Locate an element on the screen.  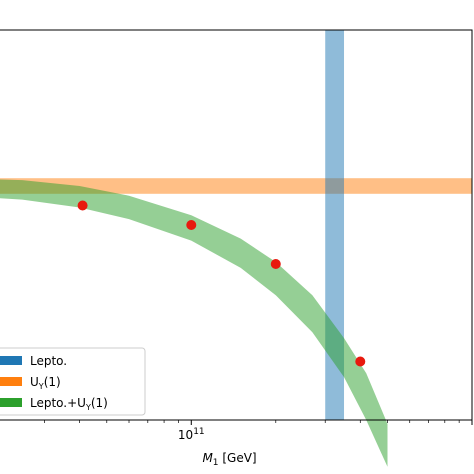
legend: Lepto. UY(1) Lepto.+UY(1) is located at coordinates (73, 381).